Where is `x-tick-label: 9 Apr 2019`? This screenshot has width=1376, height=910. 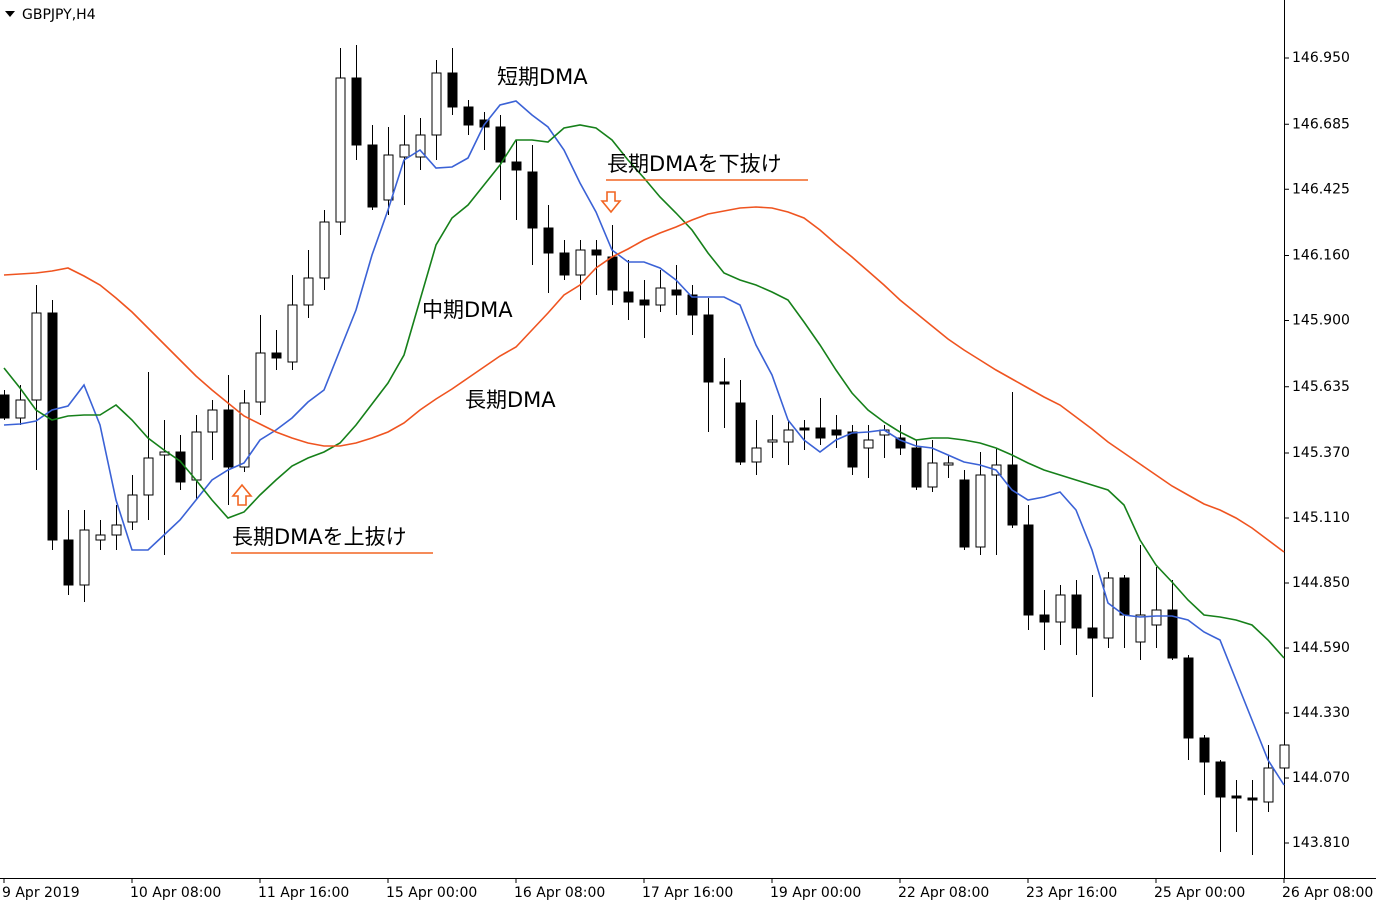 x-tick-label: 9 Apr 2019 is located at coordinates (41, 893).